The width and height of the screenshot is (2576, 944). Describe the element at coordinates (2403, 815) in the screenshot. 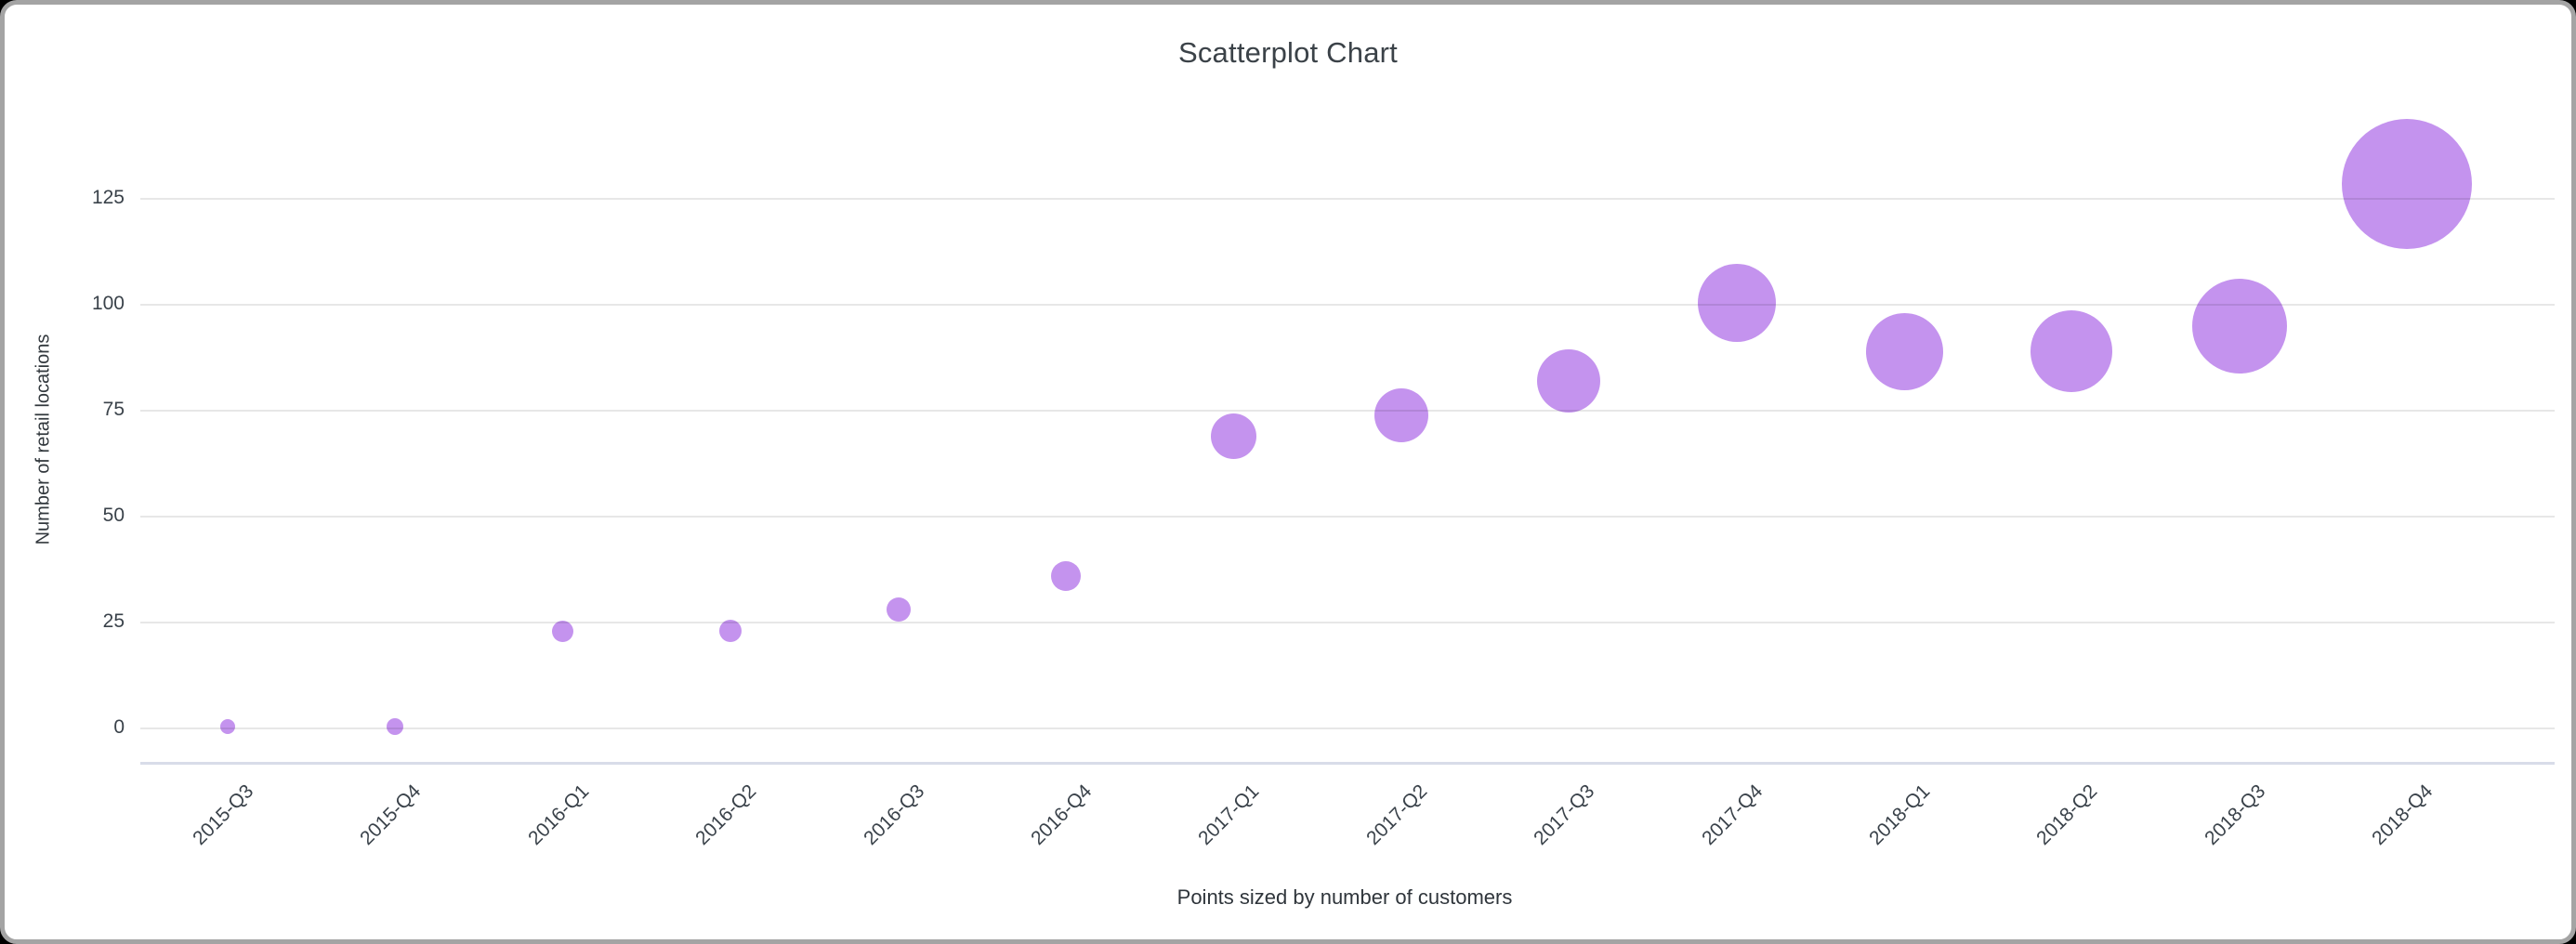

I see `x-tick-label-2018-Q4: 2018-Q4` at that location.